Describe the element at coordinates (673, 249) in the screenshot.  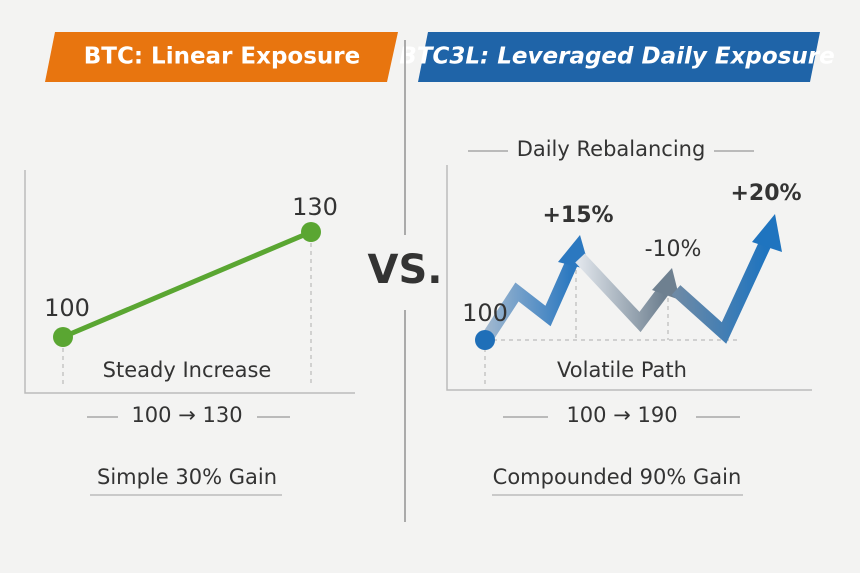
I see `move-label: -10%` at that location.